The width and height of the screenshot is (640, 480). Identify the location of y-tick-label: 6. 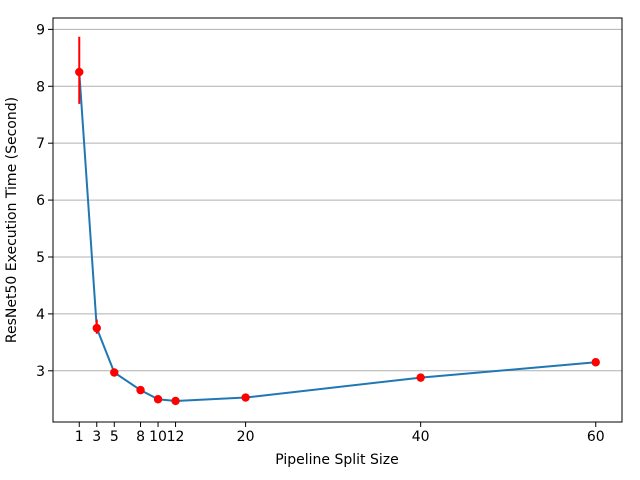
(40, 201).